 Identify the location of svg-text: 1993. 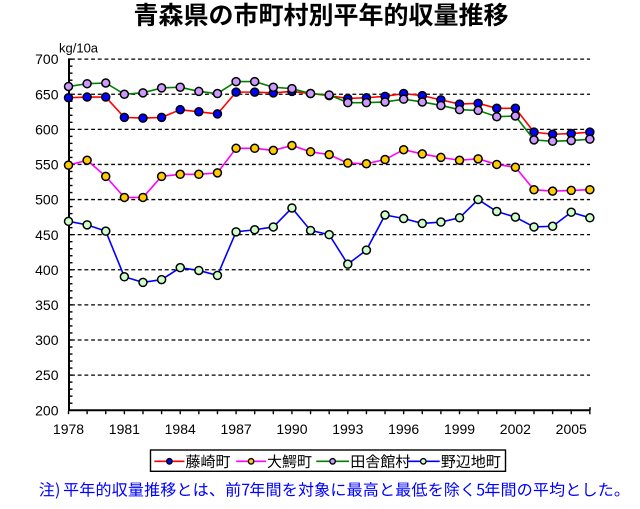
(347, 429).